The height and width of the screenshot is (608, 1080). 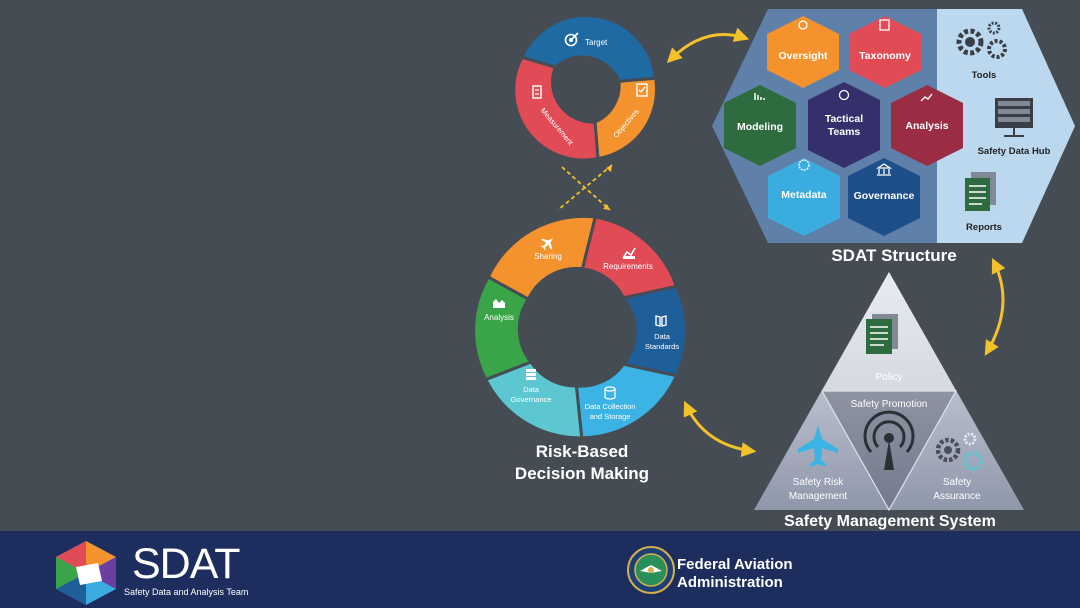 I want to click on rbdm-data-collection-segment, so click(x=626, y=401).